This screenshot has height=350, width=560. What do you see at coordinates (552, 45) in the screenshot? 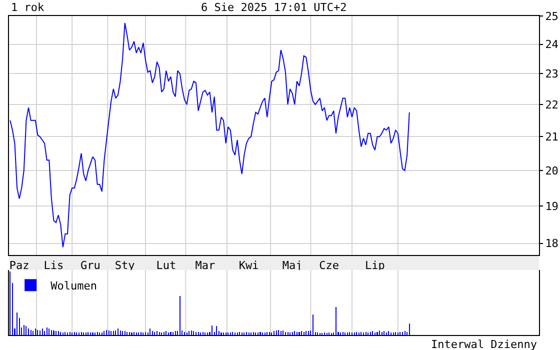
I see `y-tick-label: 24` at bounding box center [552, 45].